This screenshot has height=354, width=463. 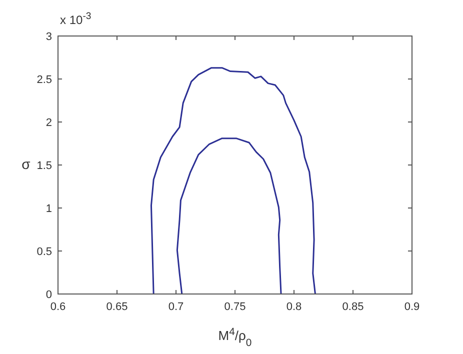 I want to click on x-tick-label: 0.8, so click(x=294, y=307).